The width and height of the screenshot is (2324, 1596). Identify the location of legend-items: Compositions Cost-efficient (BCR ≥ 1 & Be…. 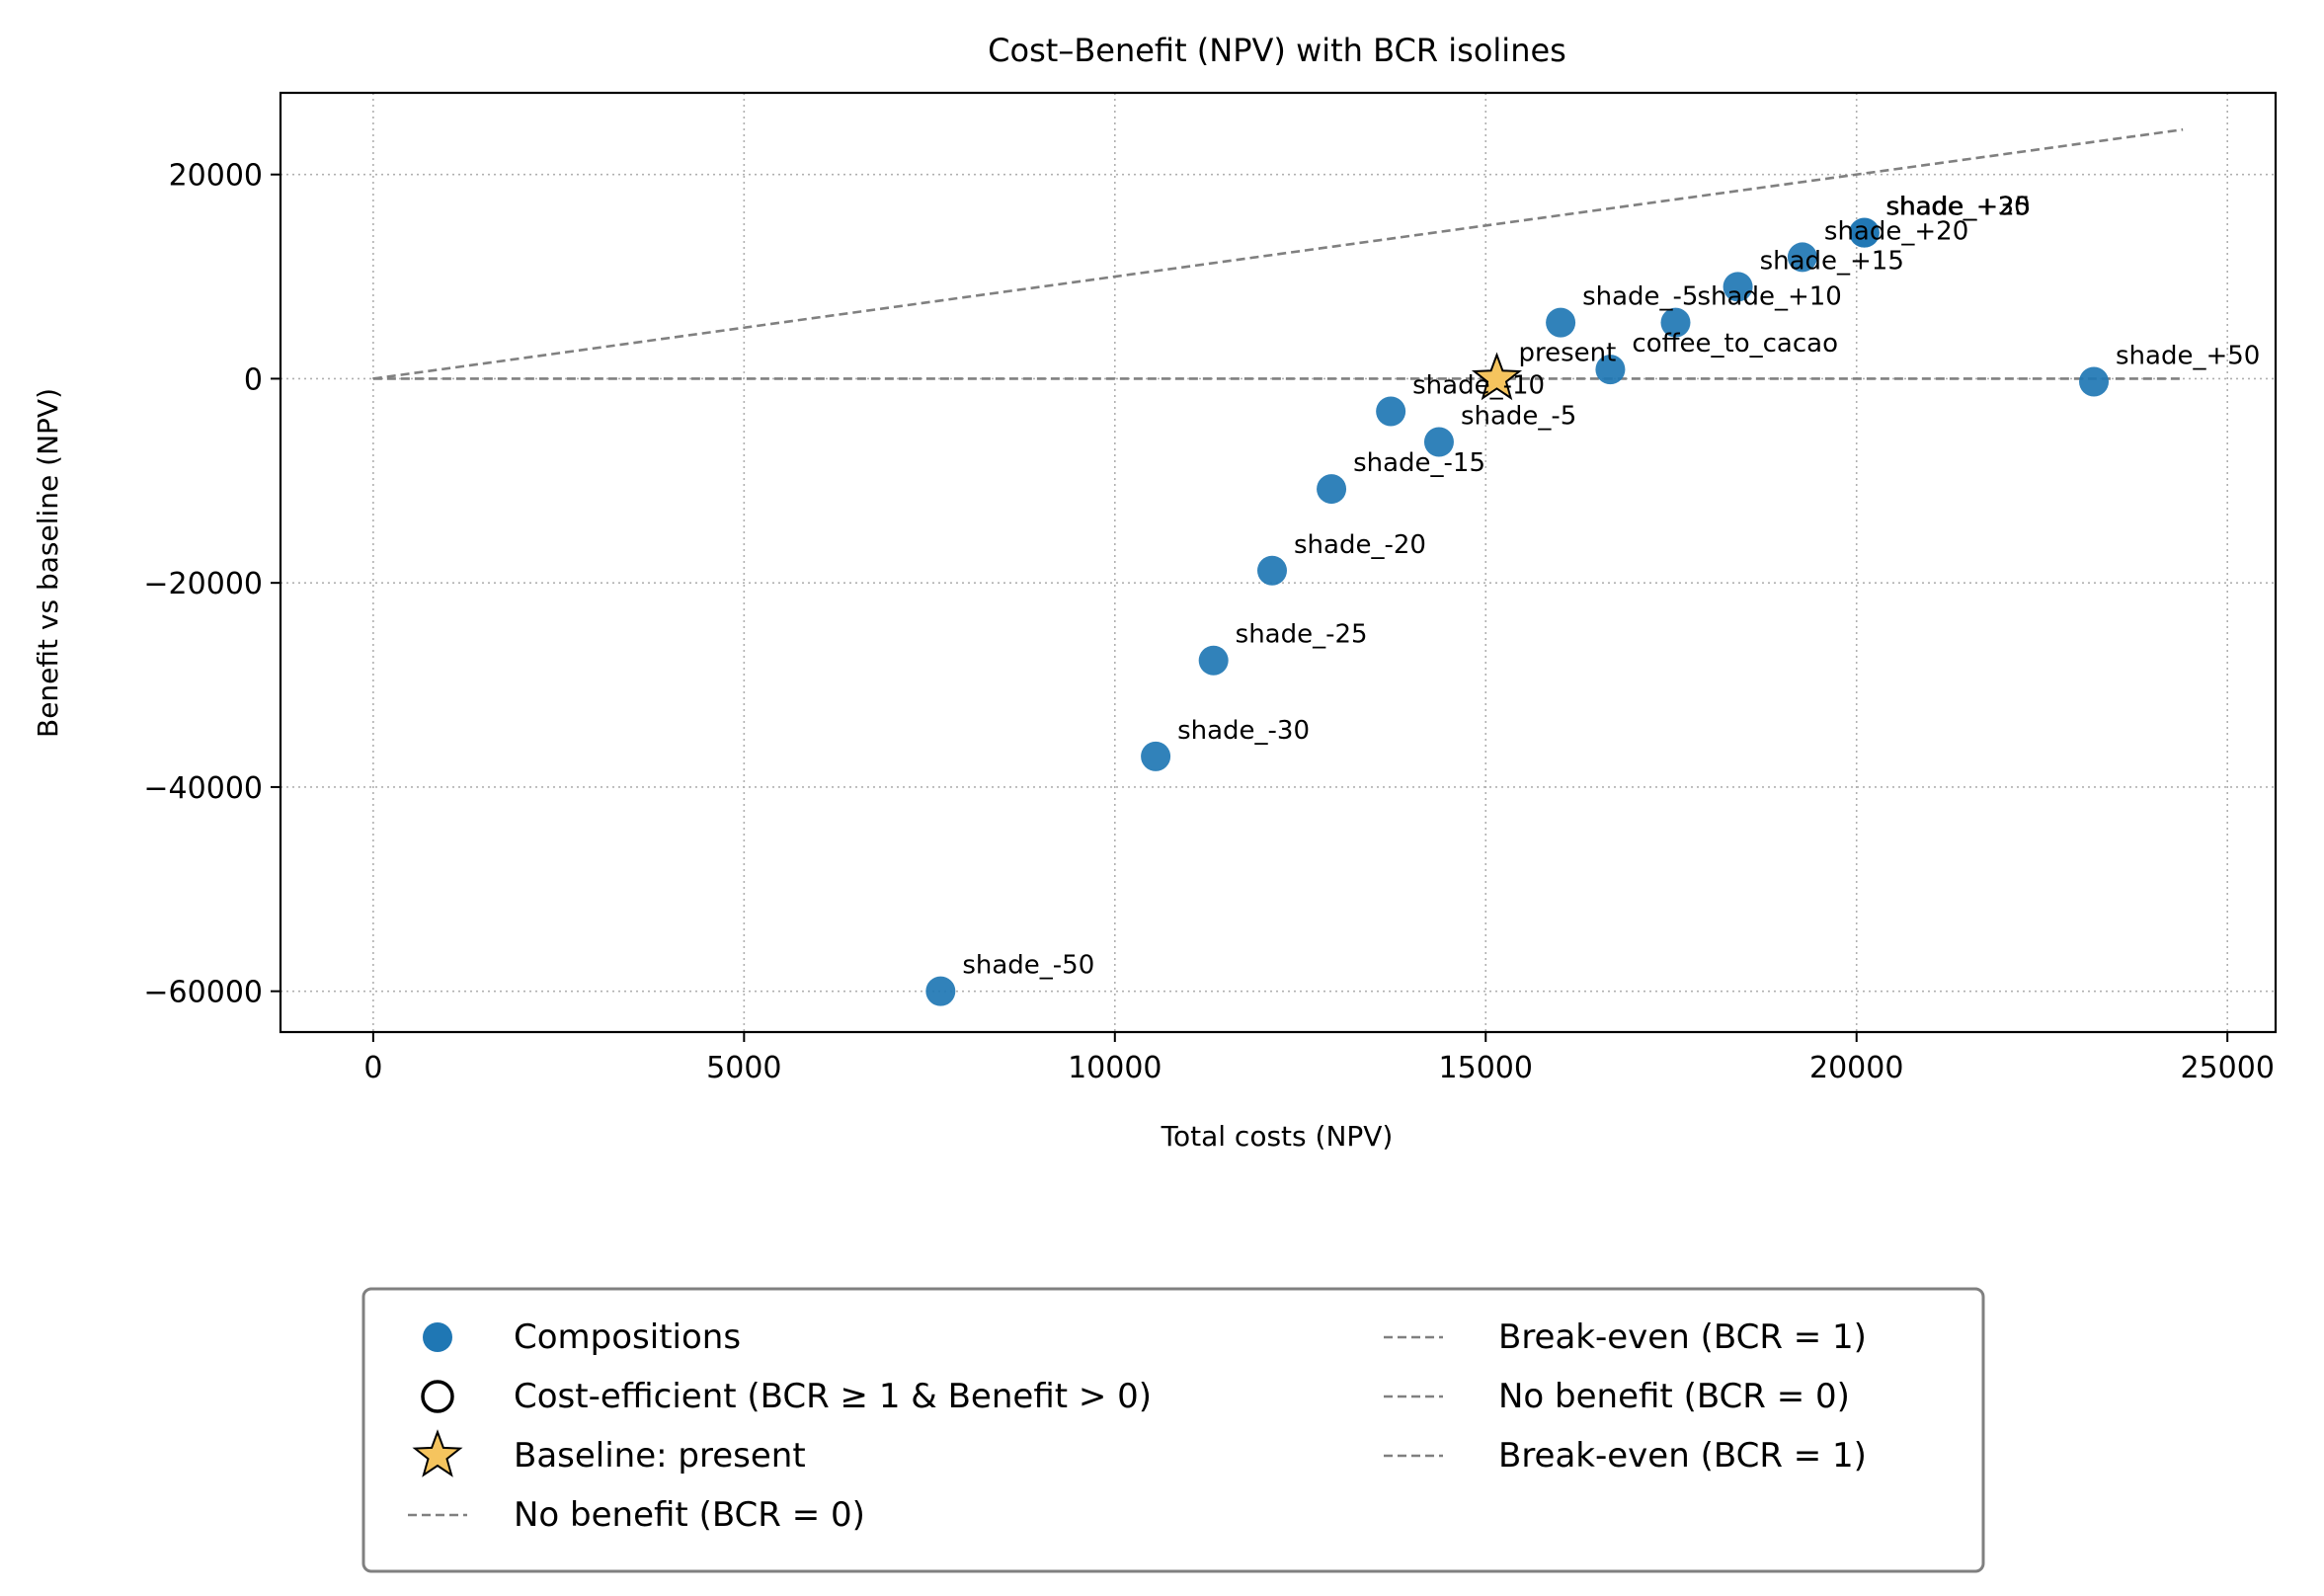
(1138, 1426).